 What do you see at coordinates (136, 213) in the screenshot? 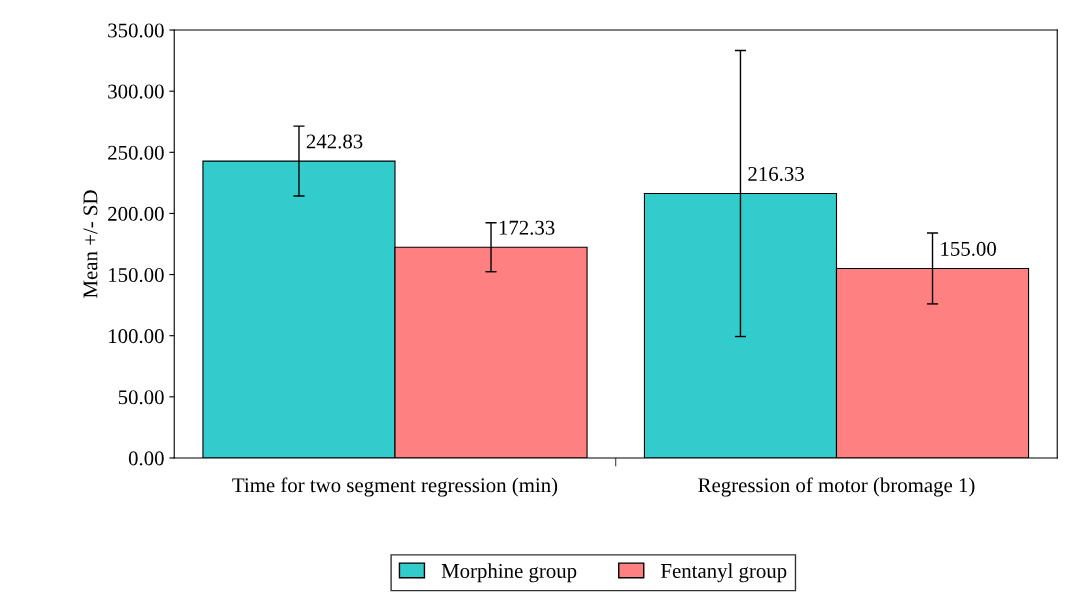
I see `y-tick-label: 200.00` at bounding box center [136, 213].